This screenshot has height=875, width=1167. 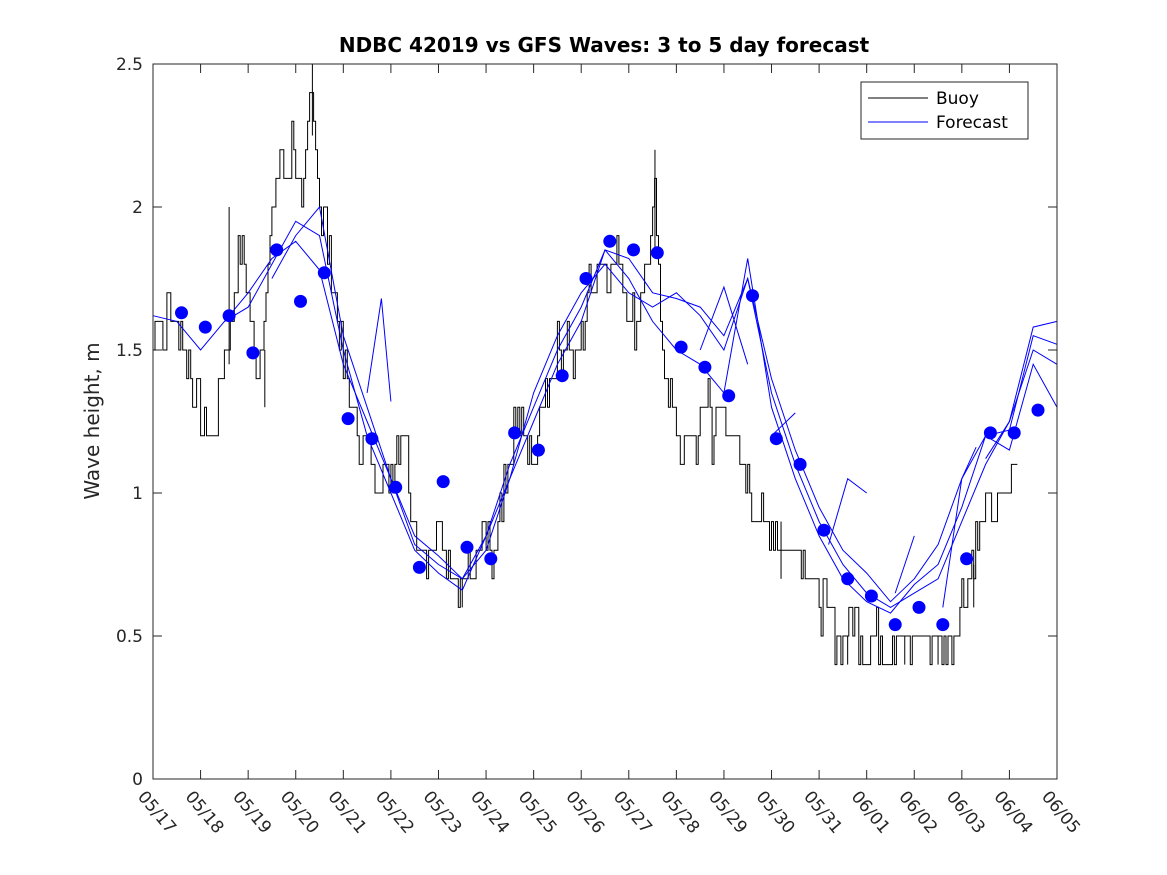 I want to click on legend-box, so click(x=944, y=110).